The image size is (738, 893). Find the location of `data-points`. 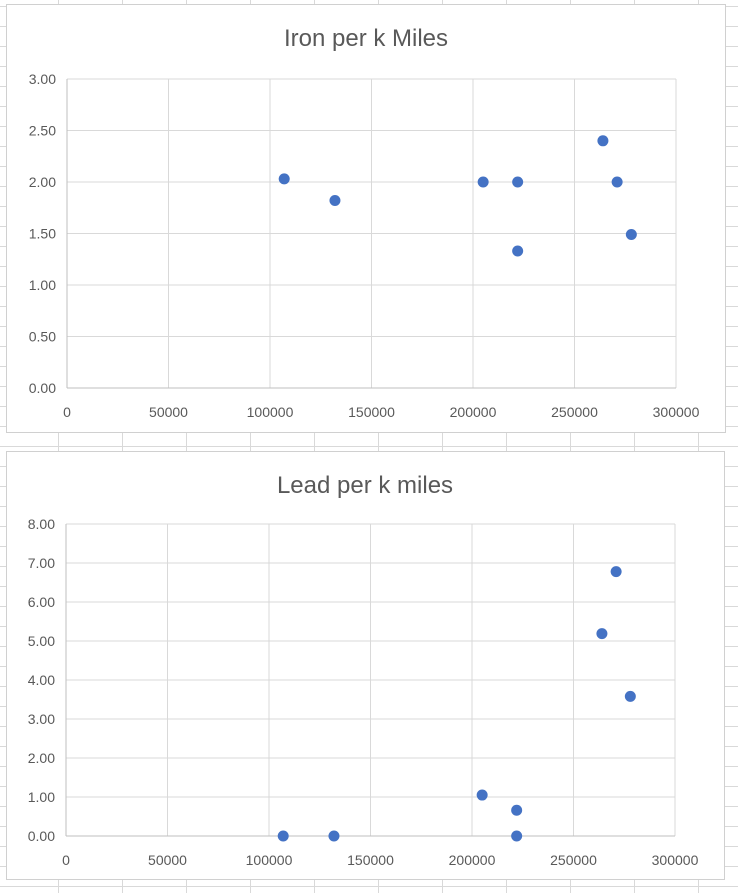

data-points is located at coordinates (457, 196).